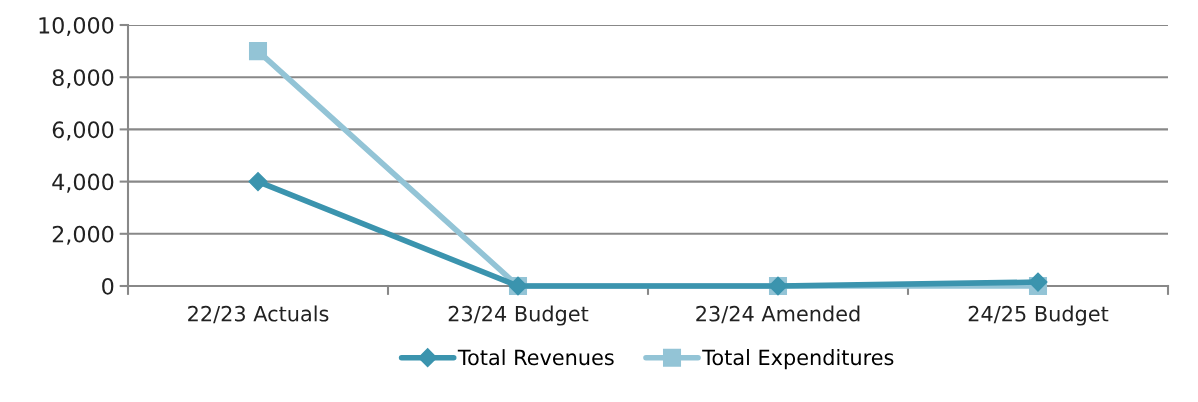 This screenshot has width=1198, height=402. Describe the element at coordinates (1038, 315) in the screenshot. I see `x-tick-label: 24/25 Budget` at that location.